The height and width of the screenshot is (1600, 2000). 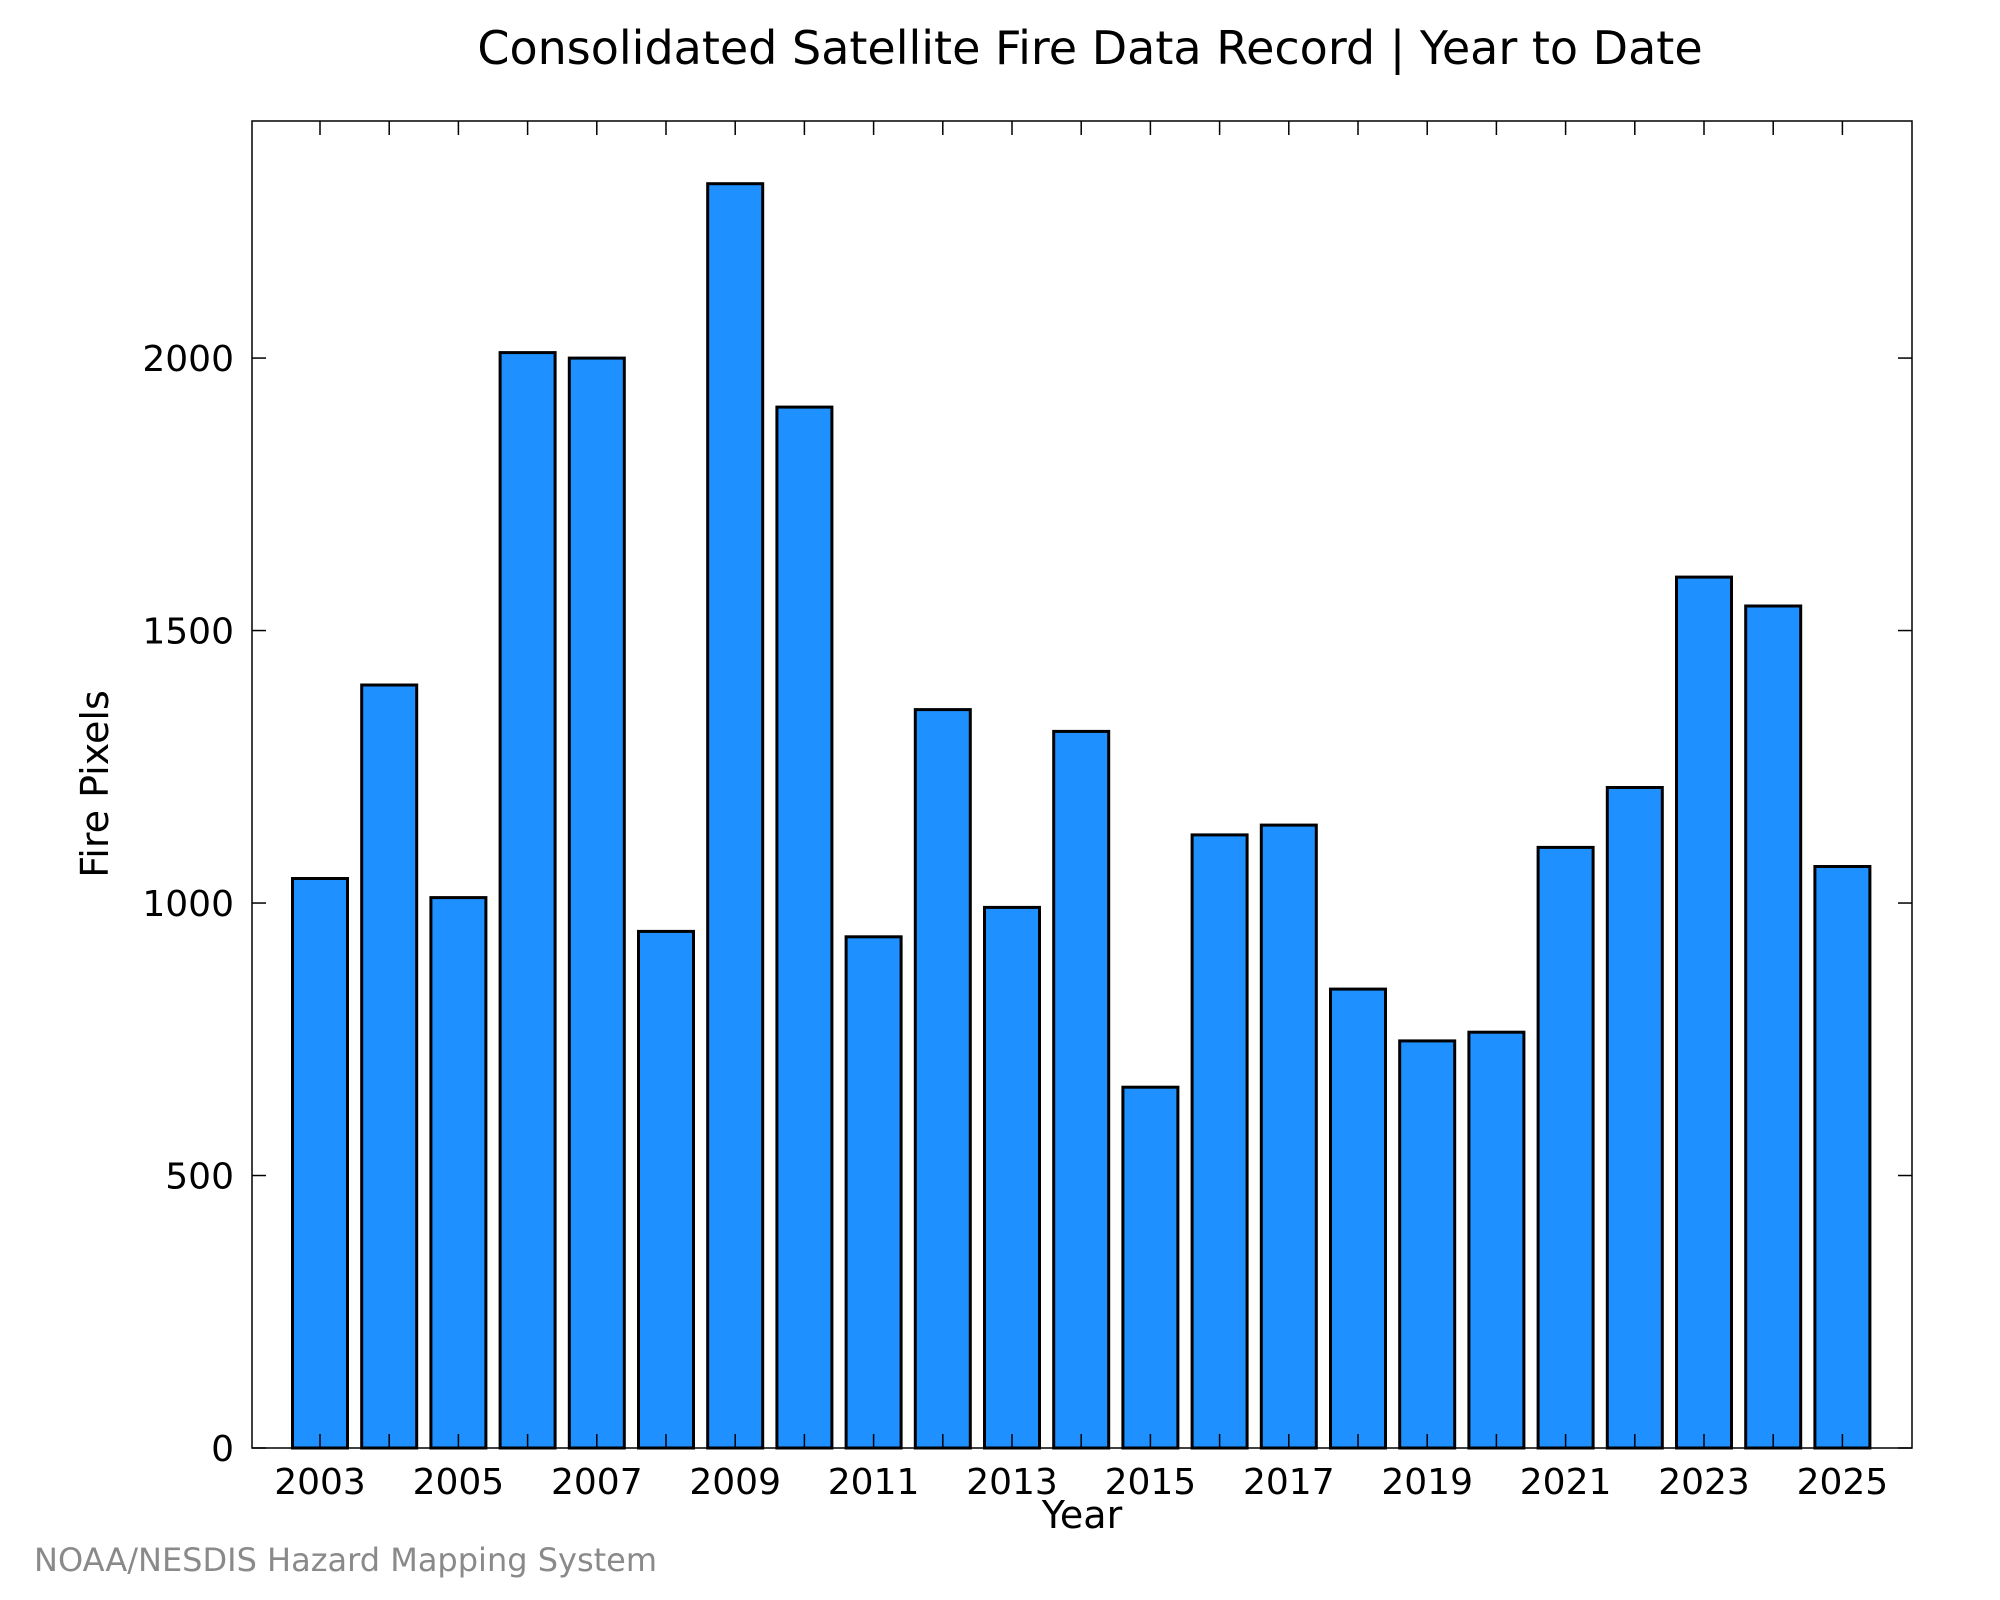 I want to click on x-tick-label-2017: 2017, so click(x=1289, y=1482).